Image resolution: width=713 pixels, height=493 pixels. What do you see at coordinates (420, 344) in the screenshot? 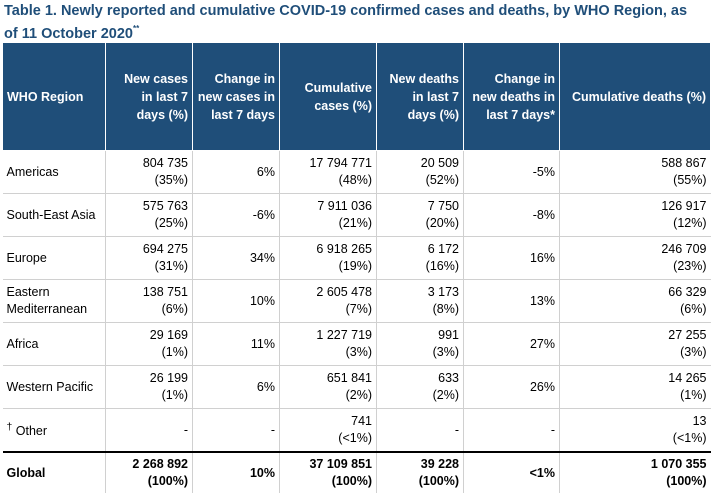
I see `cell-new-deaths: 991 (3%)` at bounding box center [420, 344].